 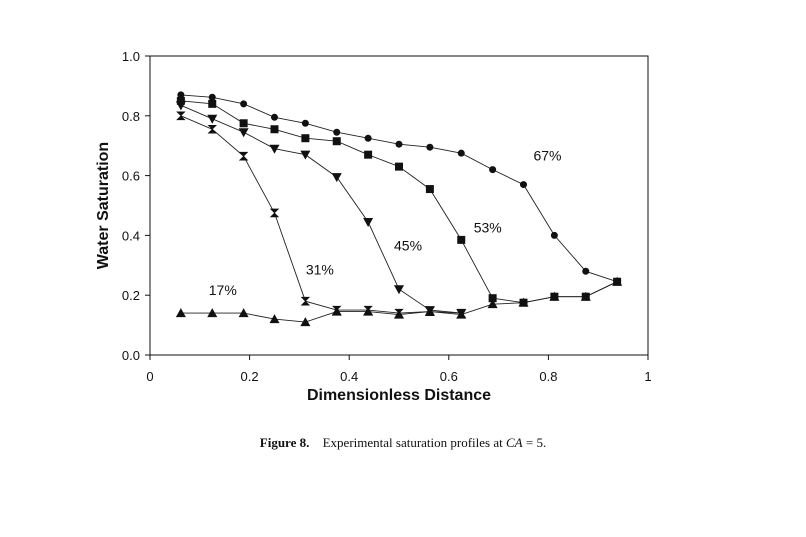 What do you see at coordinates (131, 116) in the screenshot?
I see `y-tick-label: 0.8` at bounding box center [131, 116].